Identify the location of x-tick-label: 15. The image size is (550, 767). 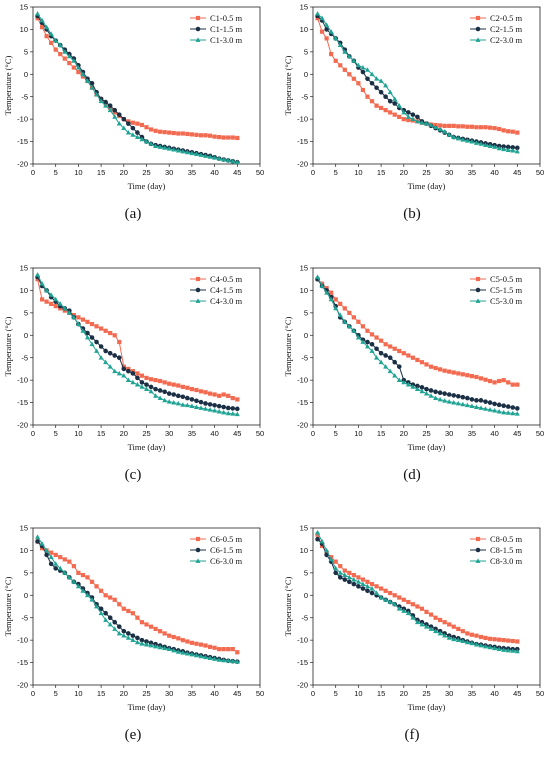
(101, 433).